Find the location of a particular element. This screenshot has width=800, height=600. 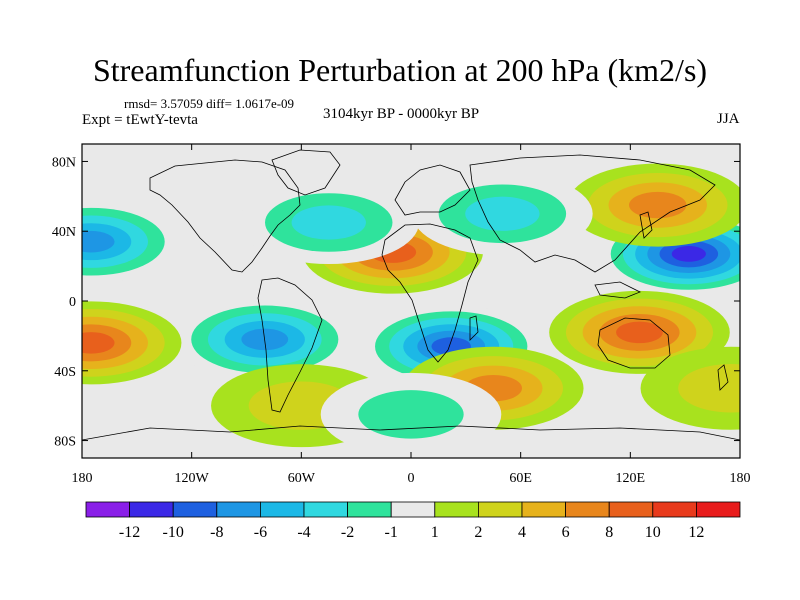

anomaly-2-level is located at coordinates (658, 205).